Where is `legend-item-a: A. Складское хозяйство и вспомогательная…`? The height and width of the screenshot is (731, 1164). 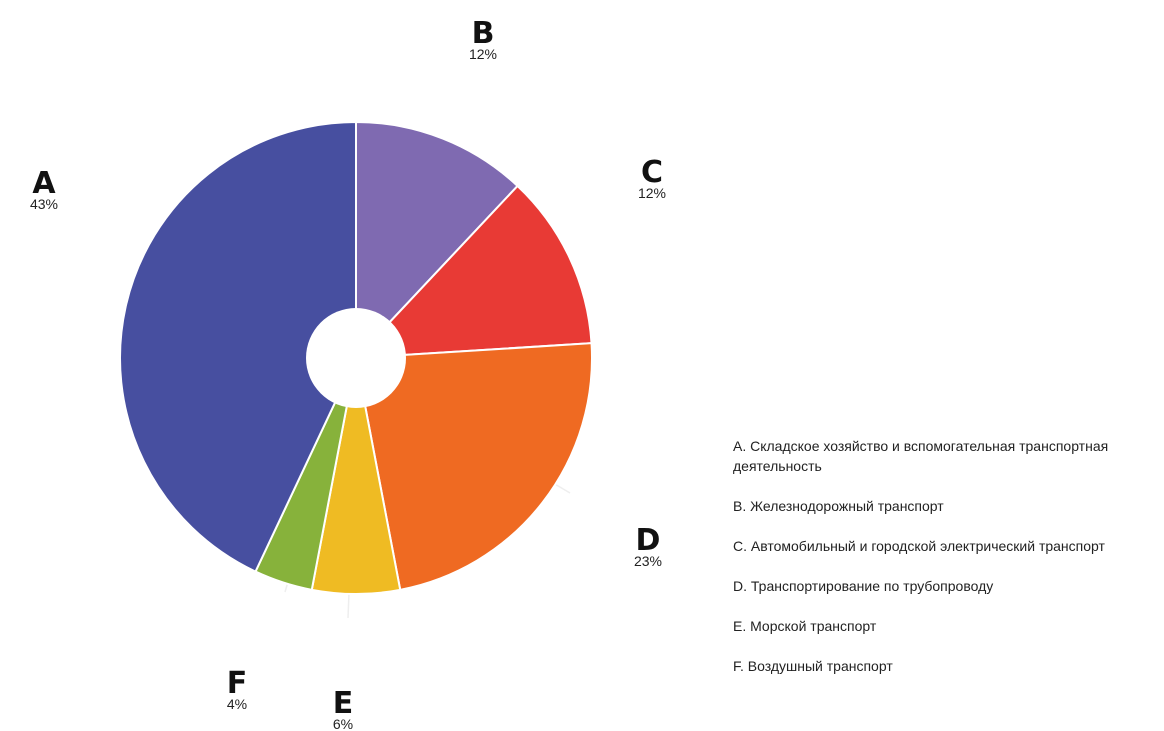
legend-item-a: A. Складское хозяйство и вспомогательная… is located at coordinates (921, 456).